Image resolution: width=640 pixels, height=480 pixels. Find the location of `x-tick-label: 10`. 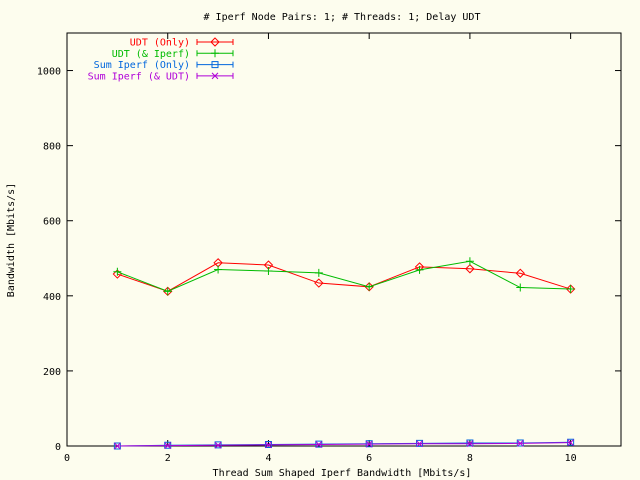

x-tick-label: 10 is located at coordinates (571, 458).